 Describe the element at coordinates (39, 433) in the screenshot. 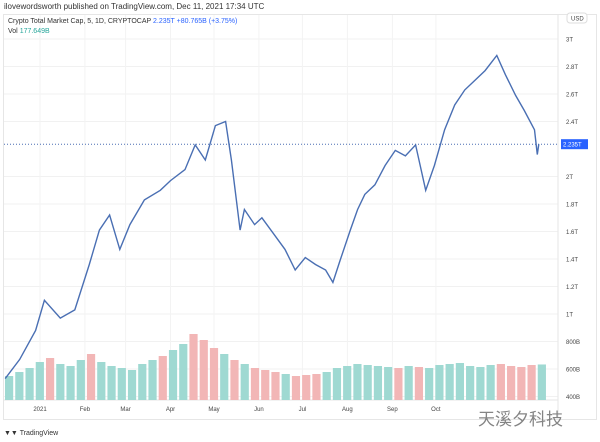

I see `brand-label: TradingView` at that location.